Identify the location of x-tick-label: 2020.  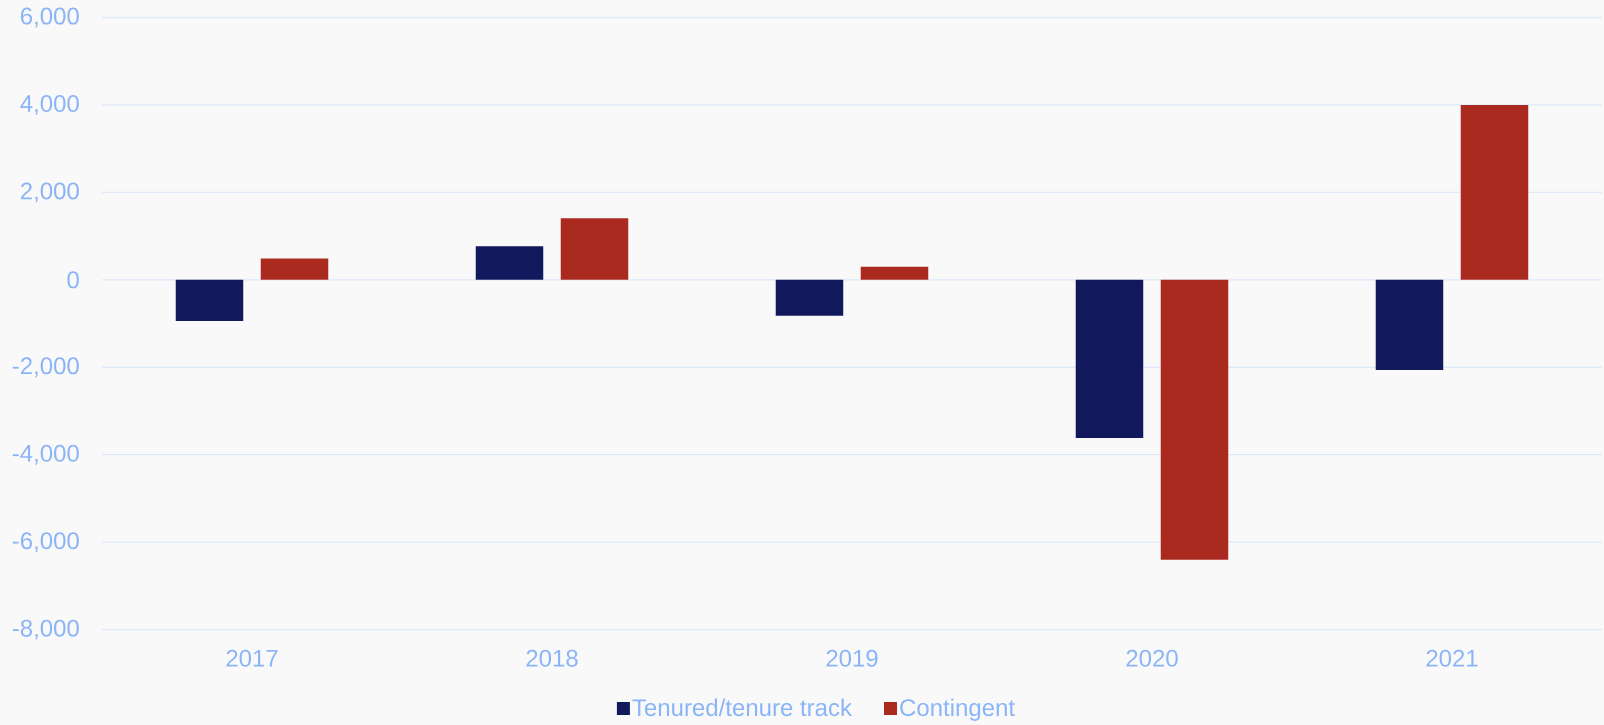
(1152, 658).